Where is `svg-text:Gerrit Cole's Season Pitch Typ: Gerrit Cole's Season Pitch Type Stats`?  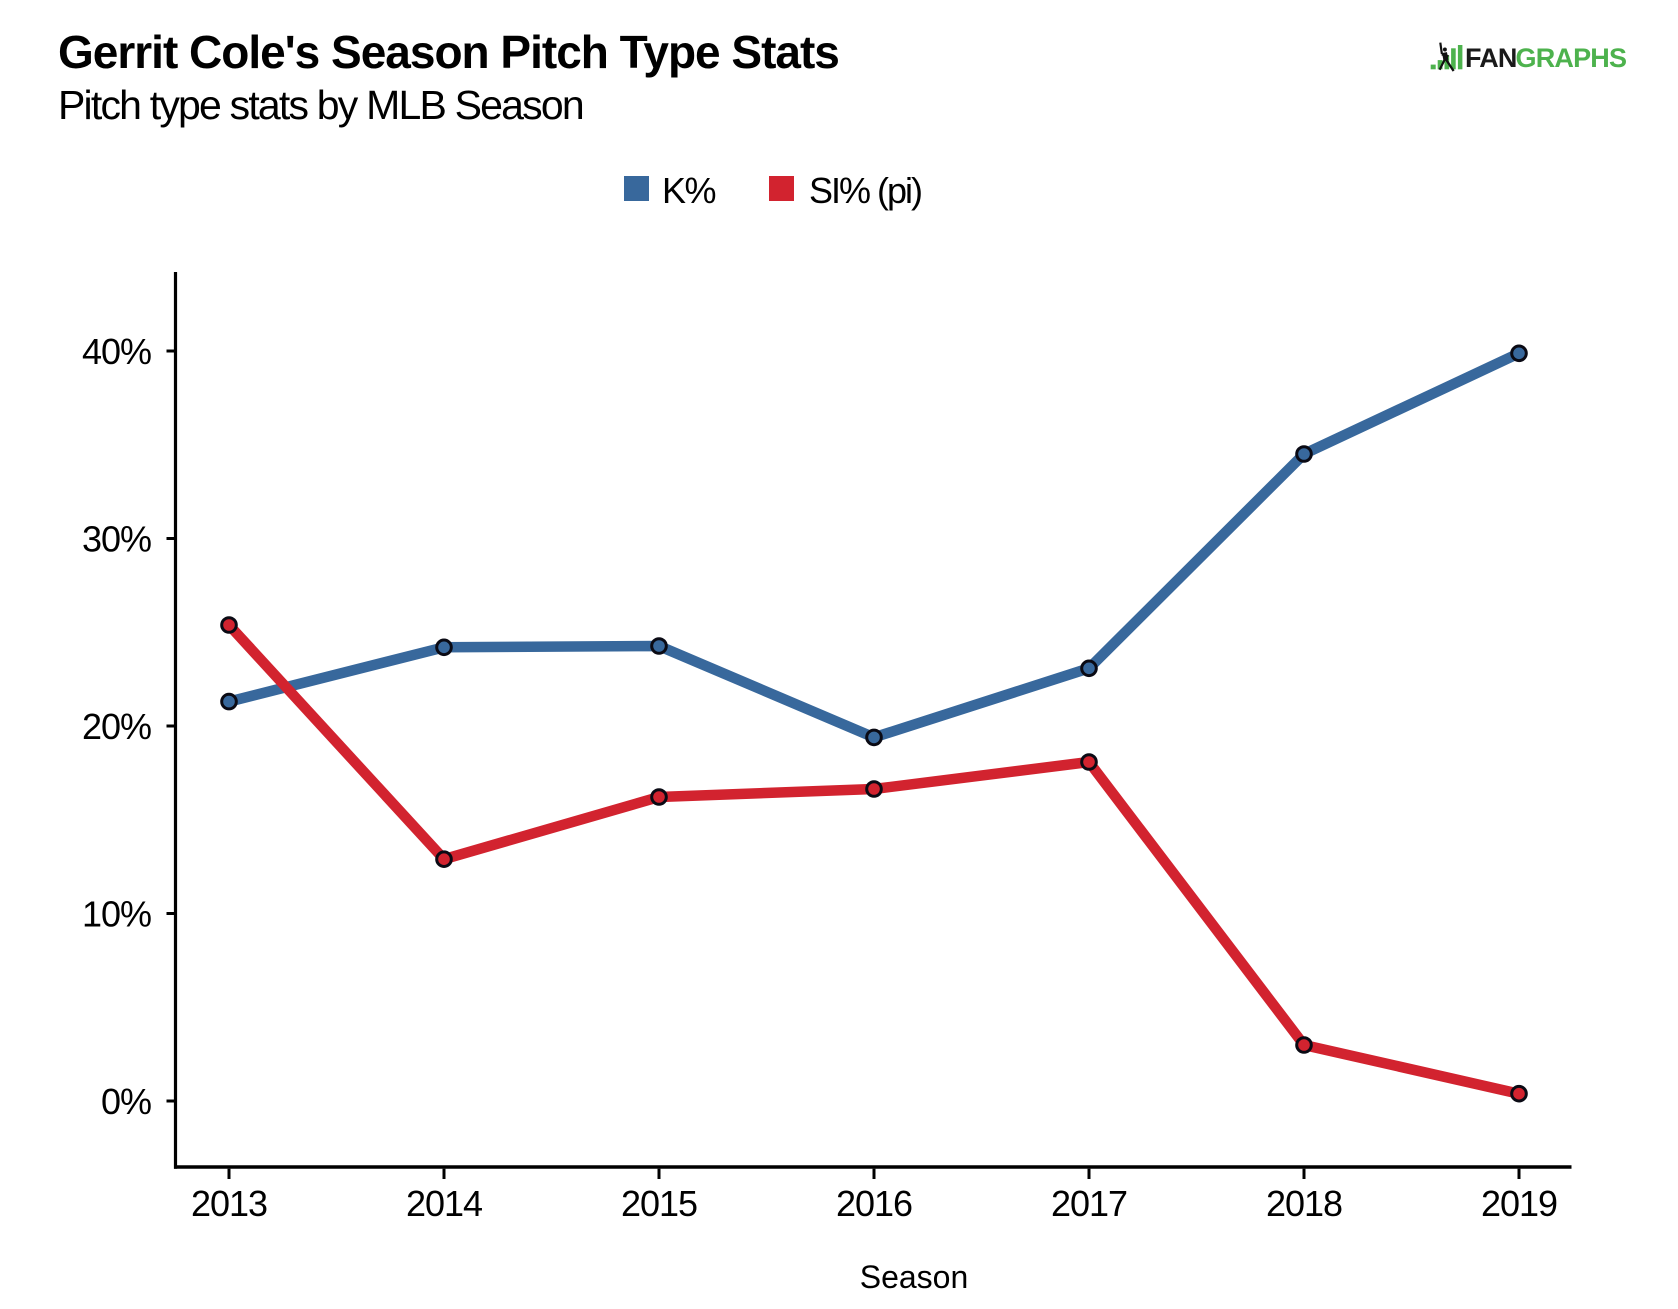
svg-text:Gerrit Cole's Season Pitch Typ: Gerrit Cole's Season Pitch Type Stats is located at coordinates (448, 52).